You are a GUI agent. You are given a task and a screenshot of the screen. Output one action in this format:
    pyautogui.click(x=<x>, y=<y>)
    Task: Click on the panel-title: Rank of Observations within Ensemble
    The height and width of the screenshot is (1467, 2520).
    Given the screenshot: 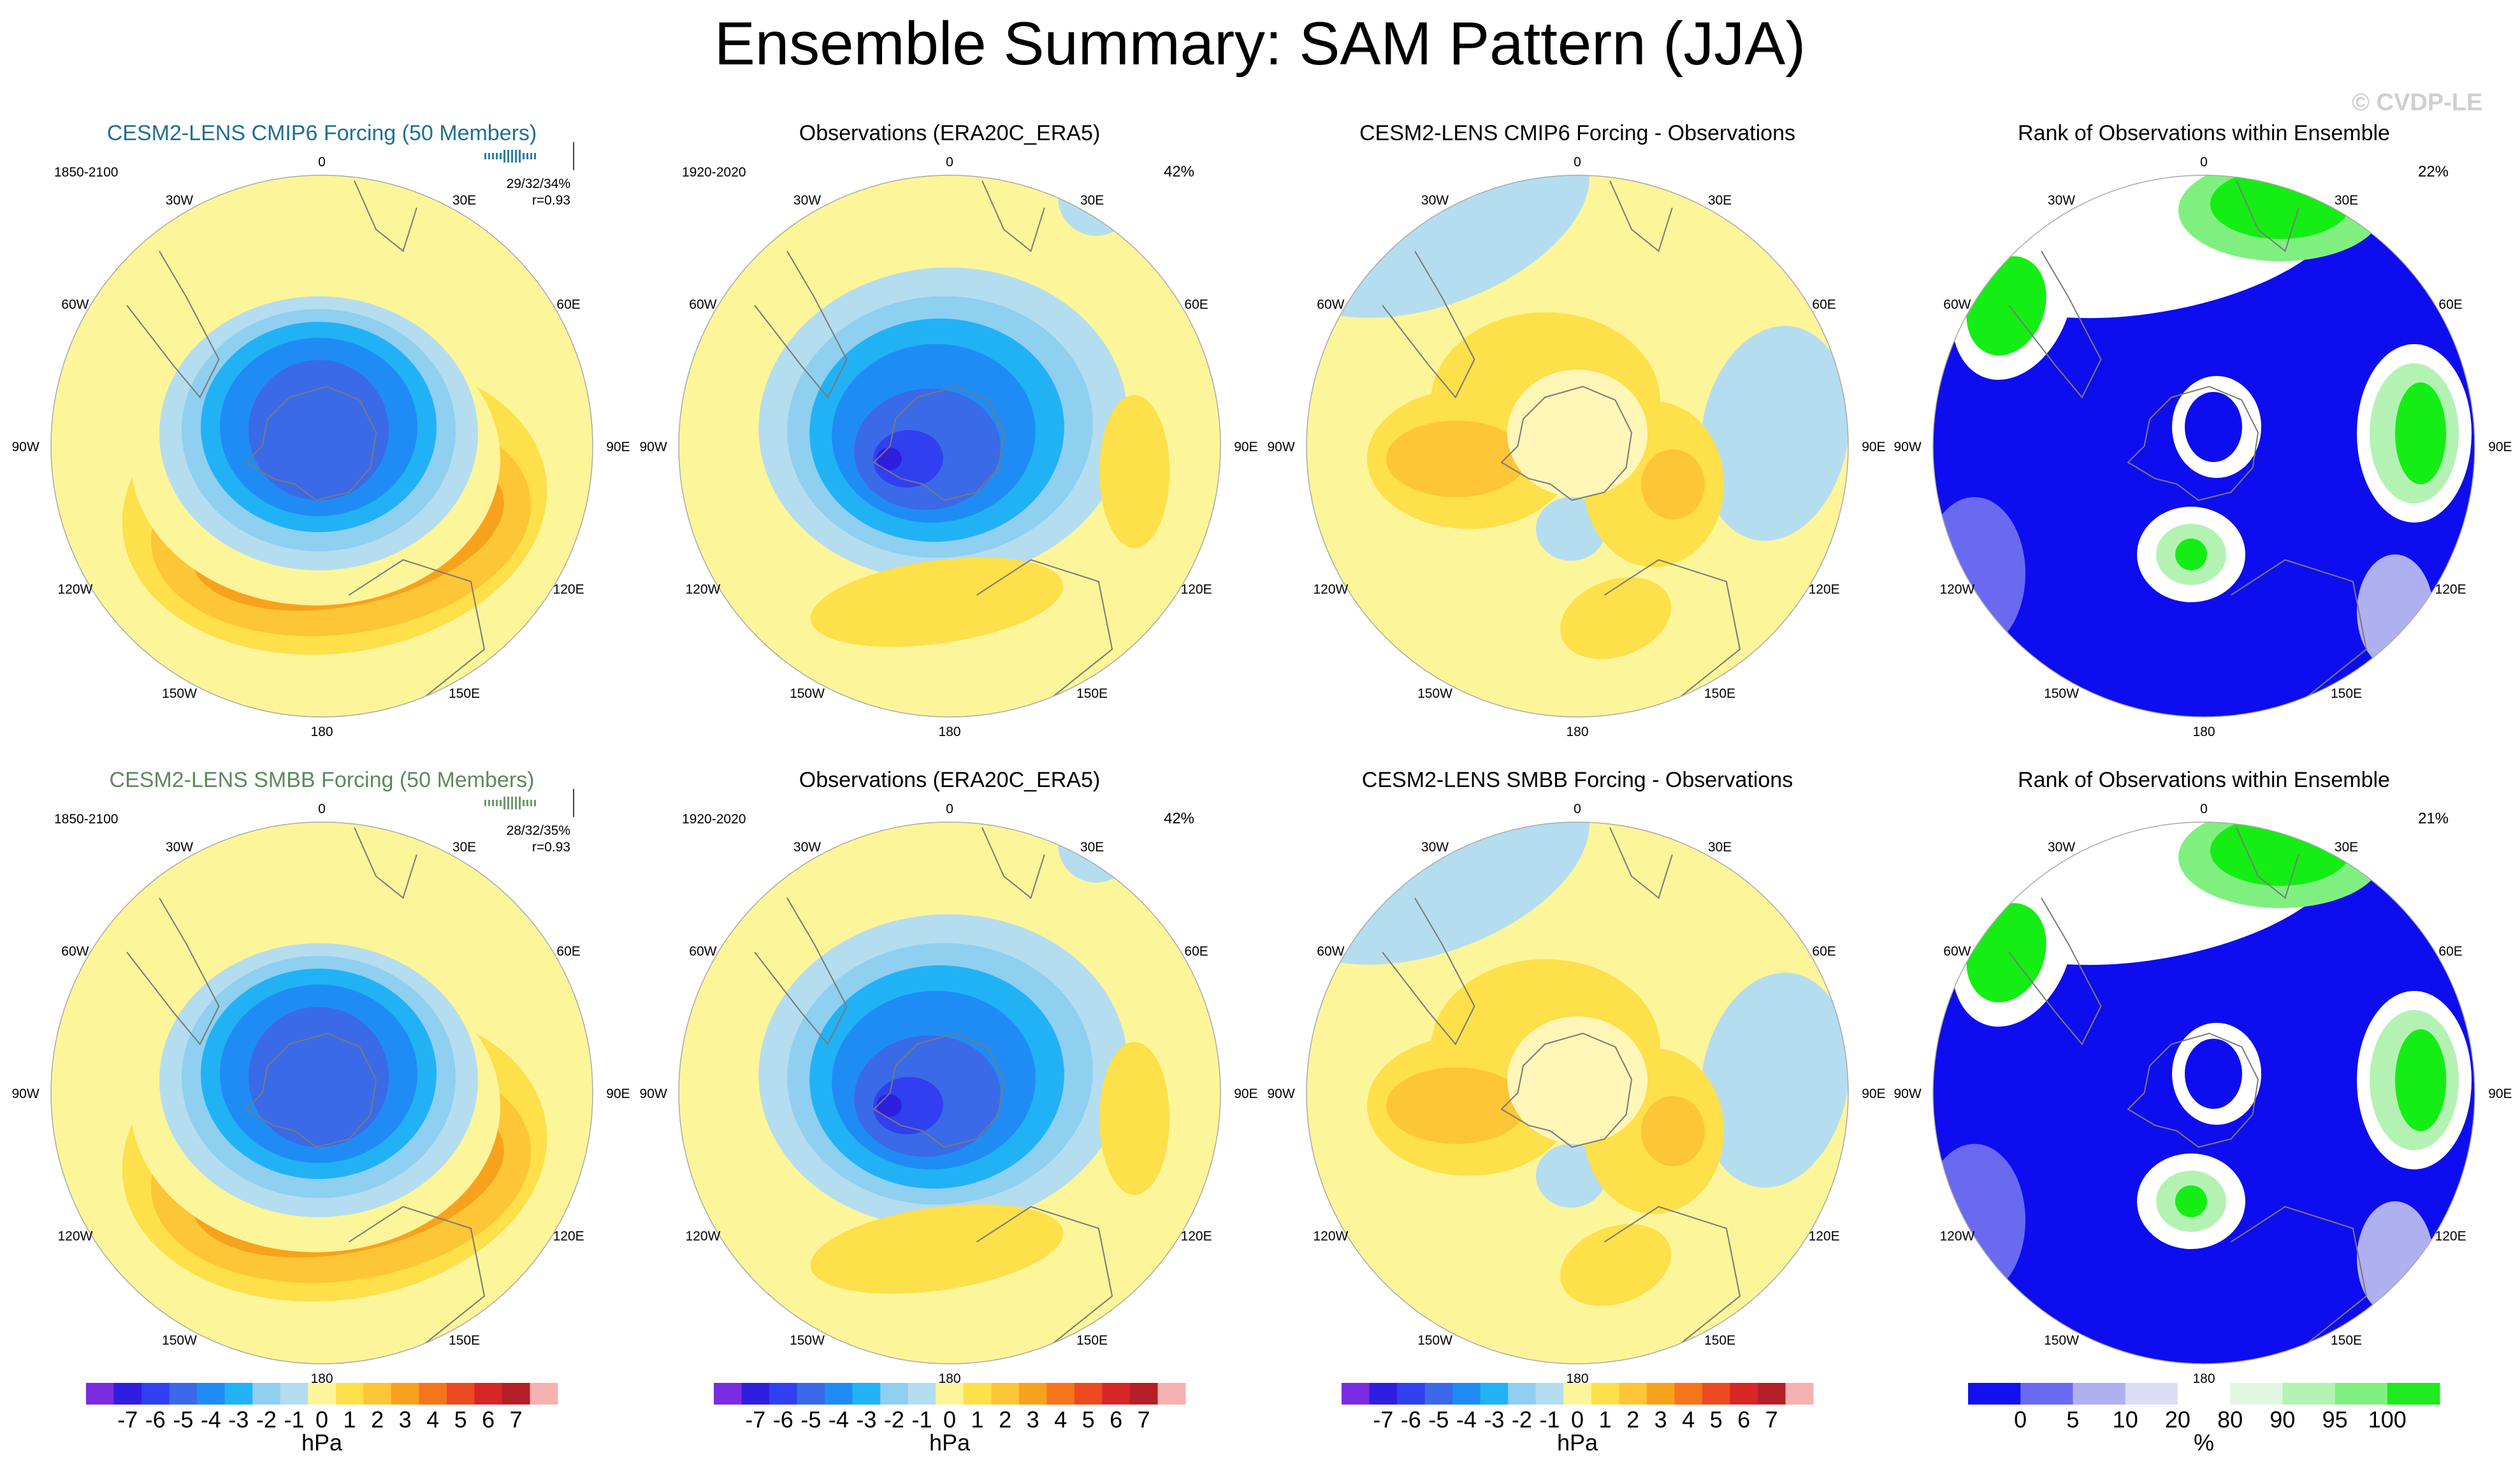 What is the action you would take?
    pyautogui.click(x=2204, y=780)
    